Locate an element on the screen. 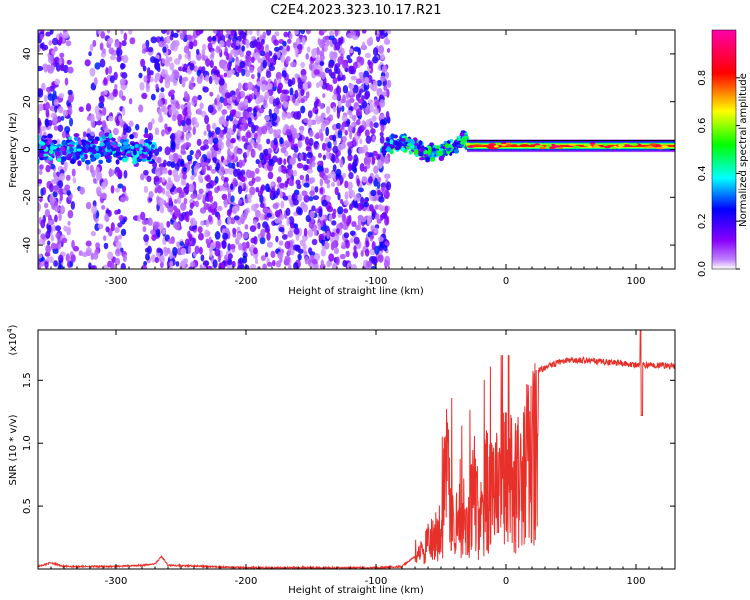  colorbar-label: Normalized spectral amplitude is located at coordinates (743, 150).